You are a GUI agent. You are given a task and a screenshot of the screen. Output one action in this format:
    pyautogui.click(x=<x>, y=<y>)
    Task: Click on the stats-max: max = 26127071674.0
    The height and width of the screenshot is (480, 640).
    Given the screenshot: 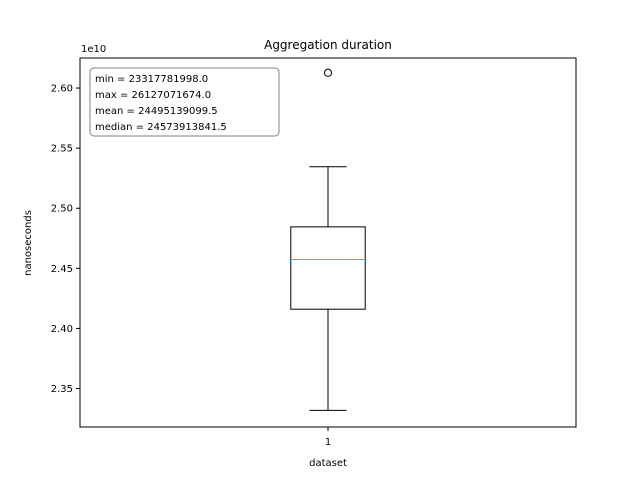 What is the action you would take?
    pyautogui.click(x=153, y=95)
    